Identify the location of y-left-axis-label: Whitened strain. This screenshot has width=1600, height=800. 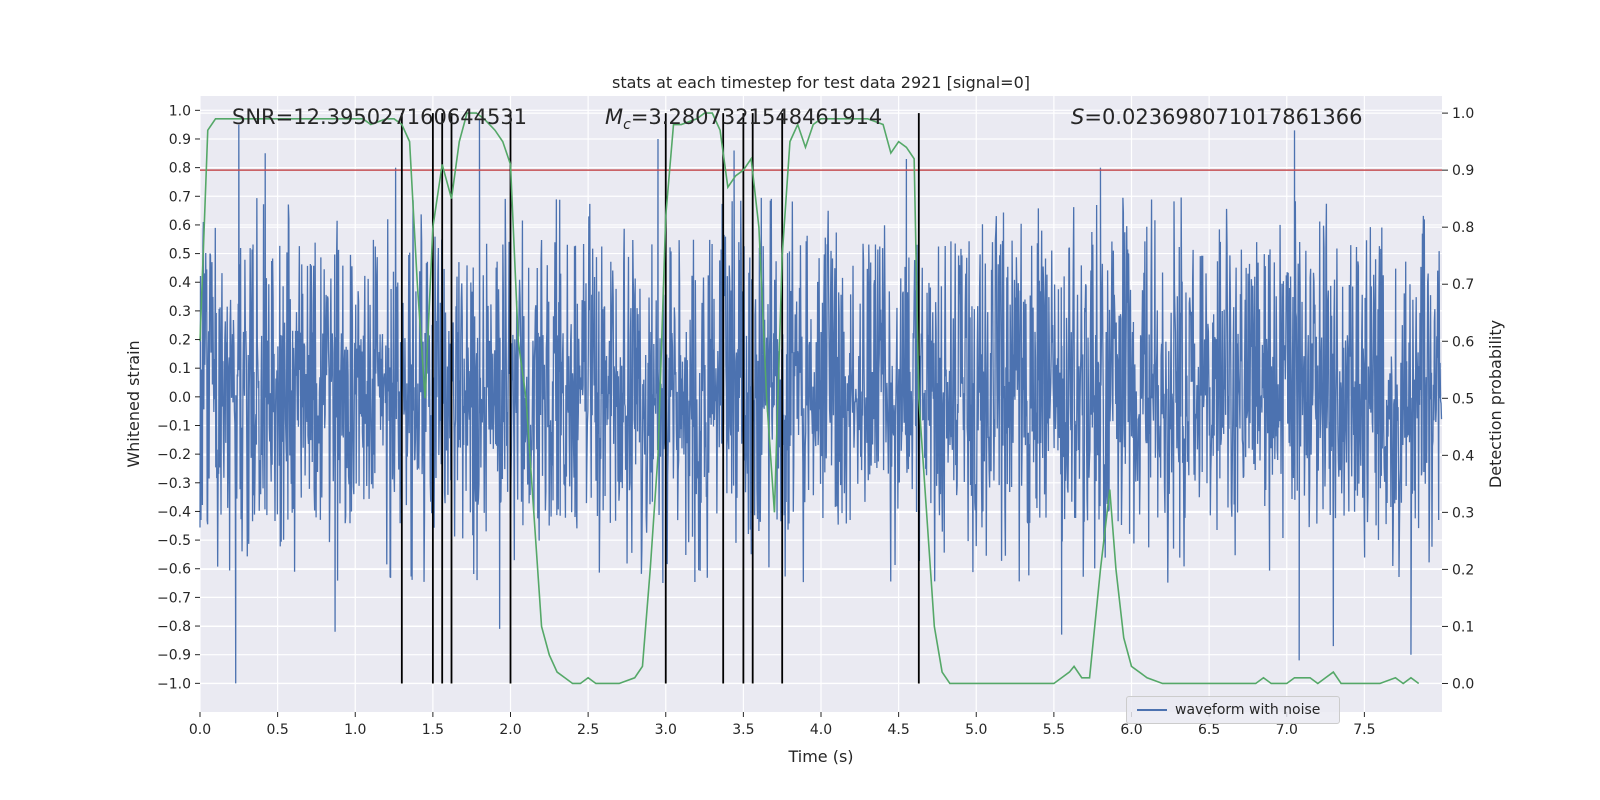
(133, 403).